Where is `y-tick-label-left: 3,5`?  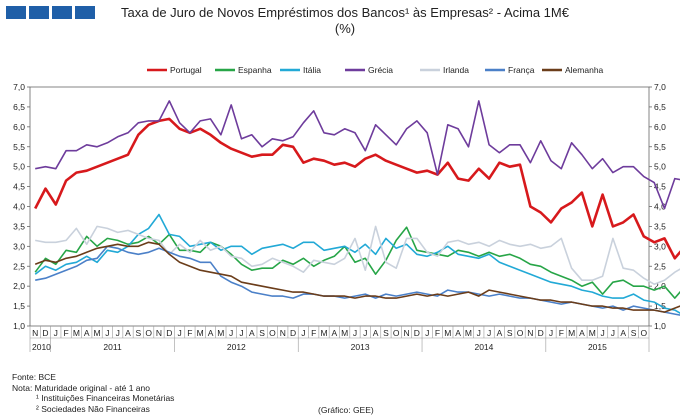
y-tick-label-left: 3,5 is located at coordinates (19, 226).